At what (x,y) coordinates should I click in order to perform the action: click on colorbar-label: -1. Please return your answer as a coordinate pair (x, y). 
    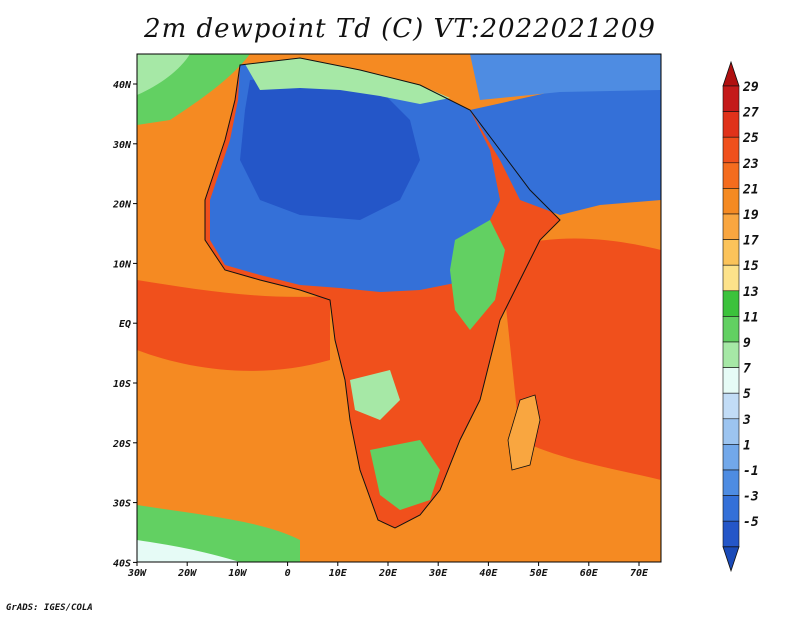
    Looking at the image, I should click on (751, 471).